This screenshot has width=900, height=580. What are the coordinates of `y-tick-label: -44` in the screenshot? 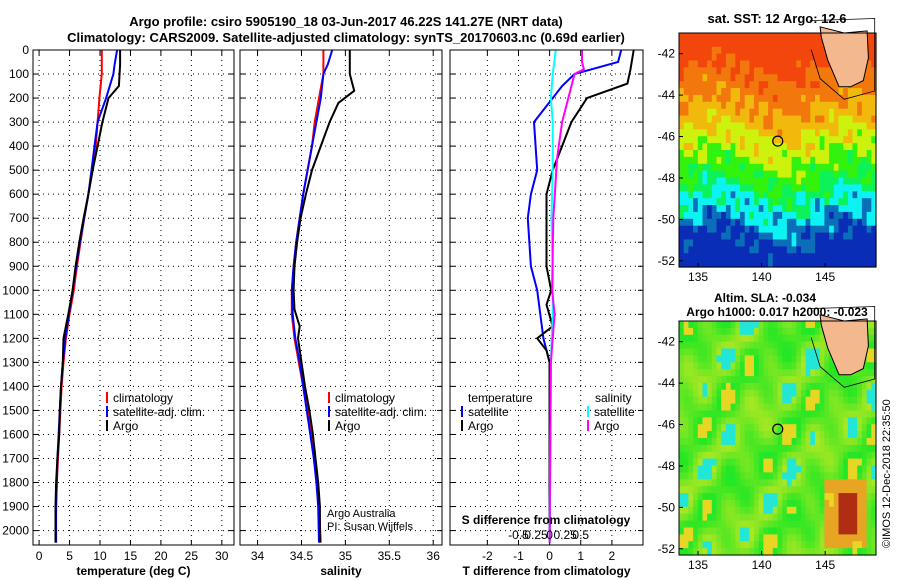 It's located at (667, 95).